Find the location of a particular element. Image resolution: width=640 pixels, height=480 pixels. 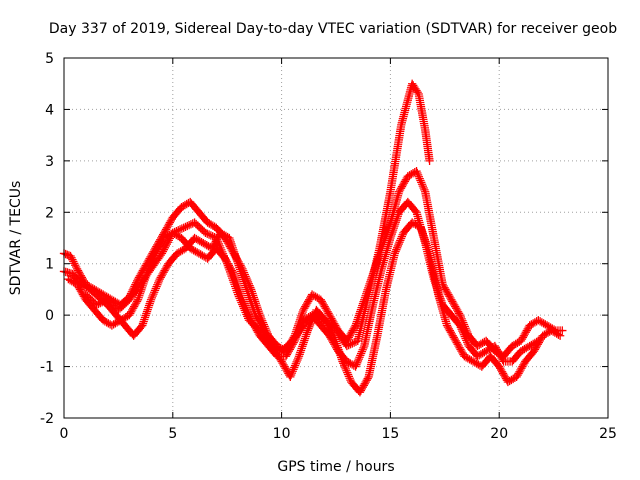

y-tick-label: 5 is located at coordinates (49, 59).